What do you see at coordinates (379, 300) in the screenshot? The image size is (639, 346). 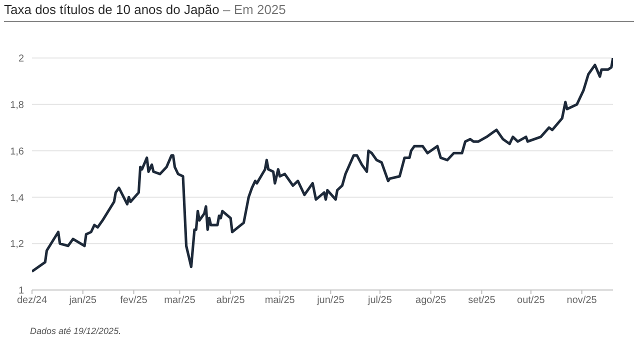 I see `x-tick-label: jul/25` at bounding box center [379, 300].